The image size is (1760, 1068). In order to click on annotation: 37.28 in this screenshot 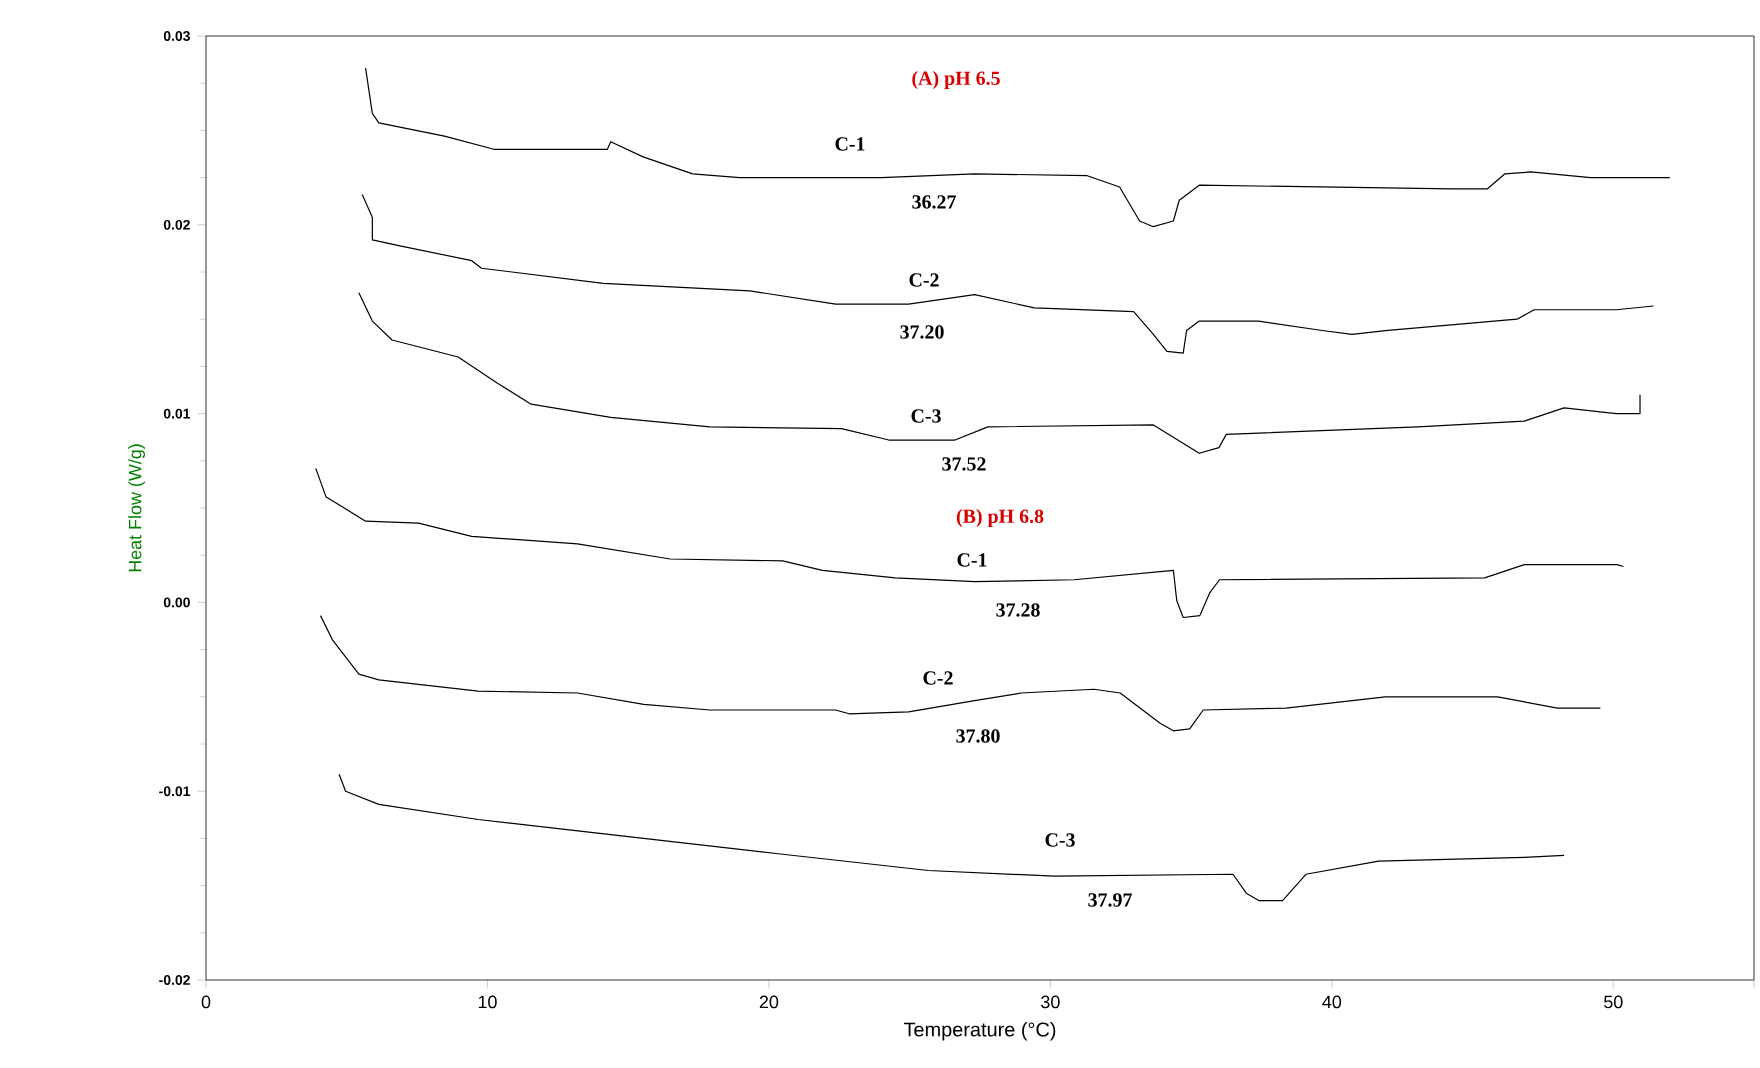, I will do `click(1018, 610)`.